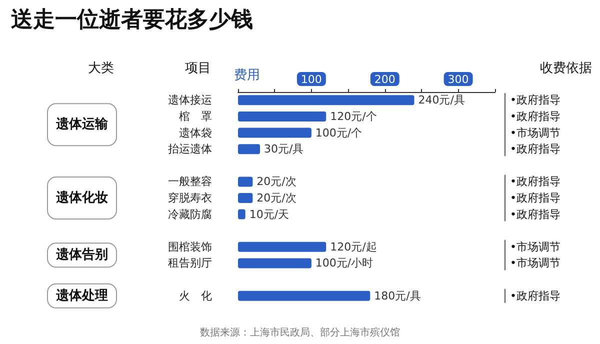  Describe the element at coordinates (190, 198) in the screenshot. I see `y-tick-label: 穿脱寿衣` at that location.